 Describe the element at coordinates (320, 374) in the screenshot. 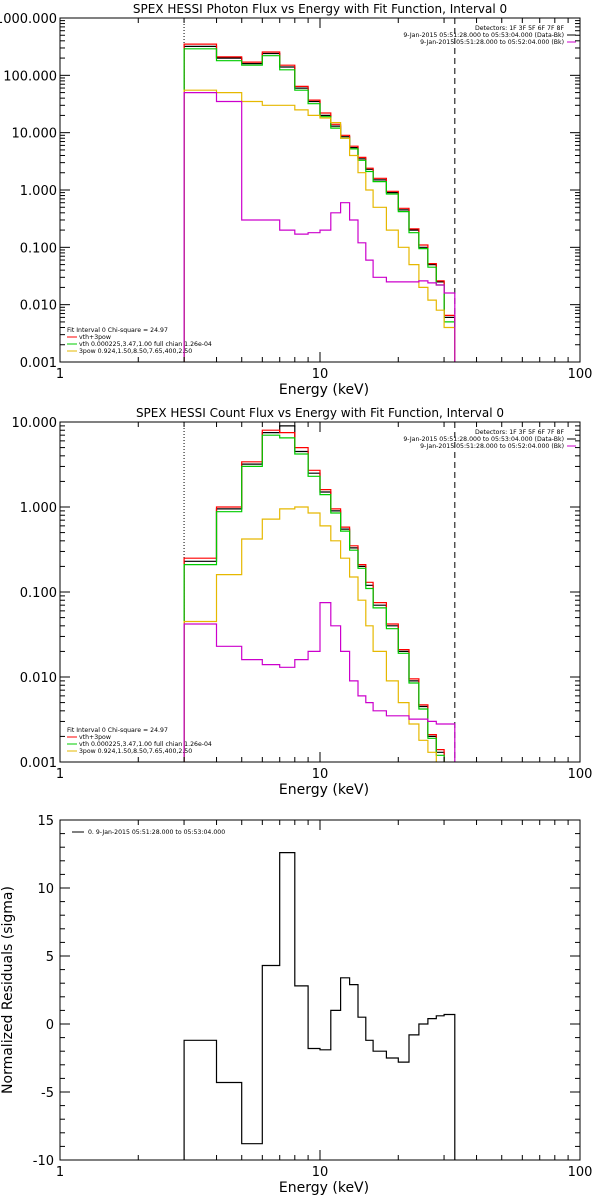

I see `panel1-x-tick-label: 10` at that location.